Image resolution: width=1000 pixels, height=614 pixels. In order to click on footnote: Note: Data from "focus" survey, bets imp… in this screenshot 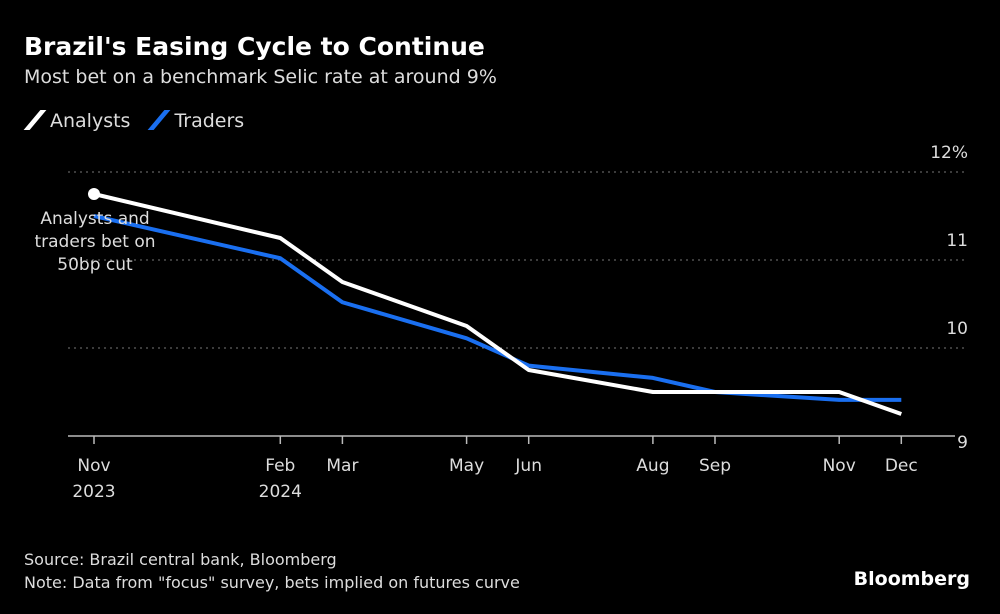, I will do `click(272, 582)`.